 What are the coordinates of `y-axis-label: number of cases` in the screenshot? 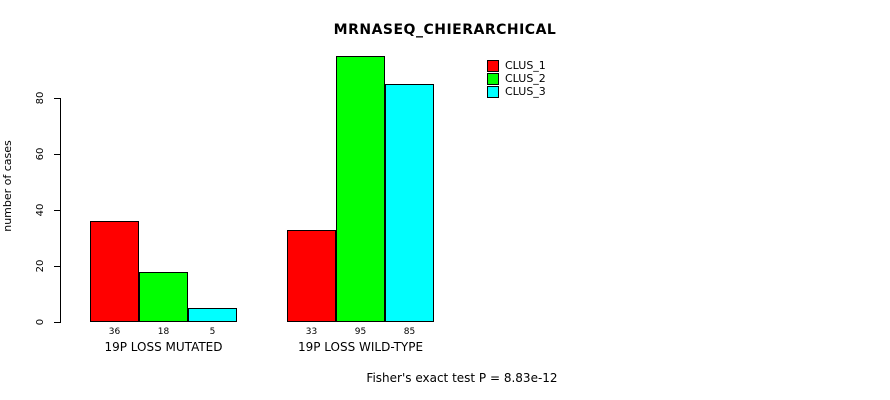 It's located at (7, 186).